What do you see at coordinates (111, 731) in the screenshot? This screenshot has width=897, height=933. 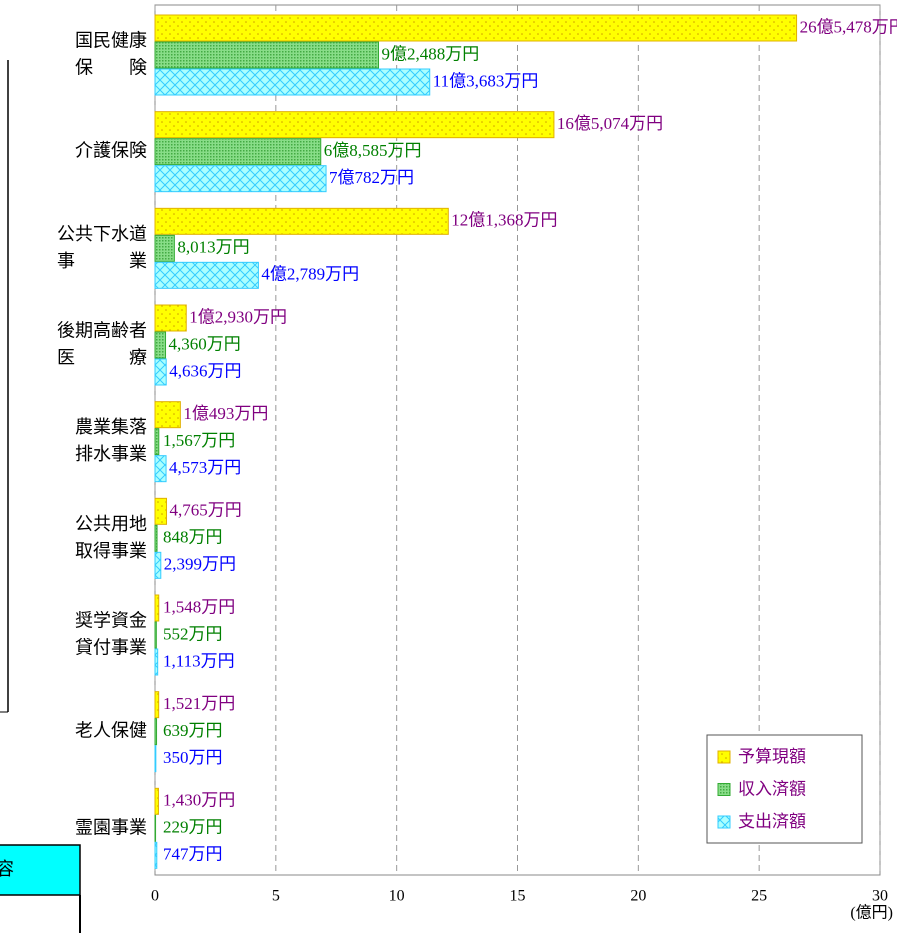 I see `category-label: 老人保健` at bounding box center [111, 731].